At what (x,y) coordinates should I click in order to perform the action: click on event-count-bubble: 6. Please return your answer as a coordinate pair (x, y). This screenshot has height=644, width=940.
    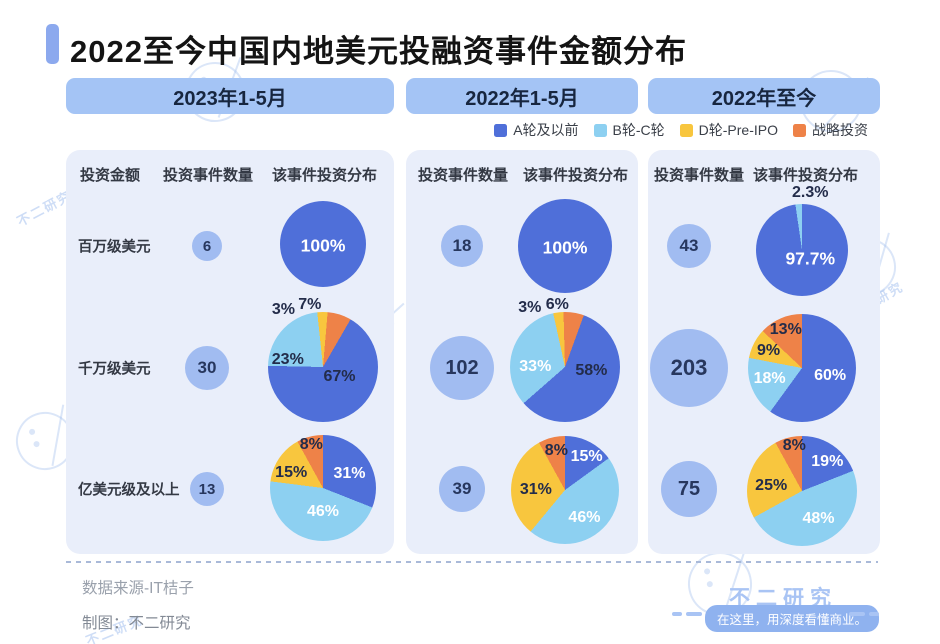
    Looking at the image, I should click on (207, 246).